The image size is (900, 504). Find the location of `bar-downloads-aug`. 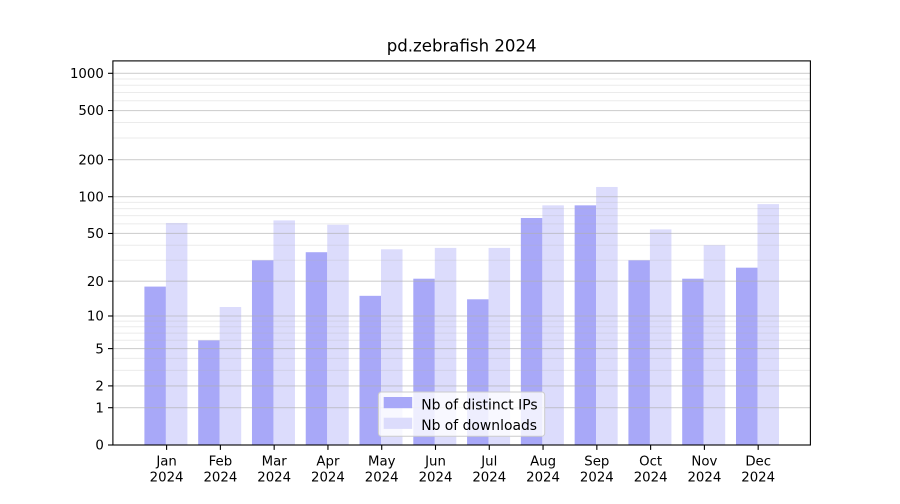

bar-downloads-aug is located at coordinates (553, 325).